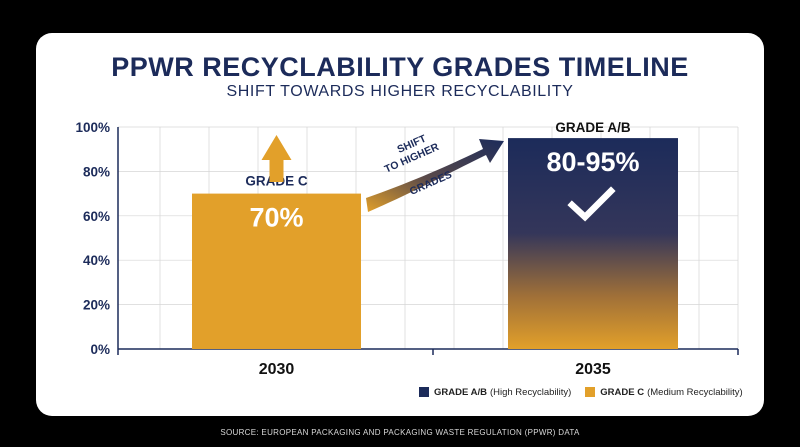  I want to click on y-tick-label: 0%, so click(100, 349).